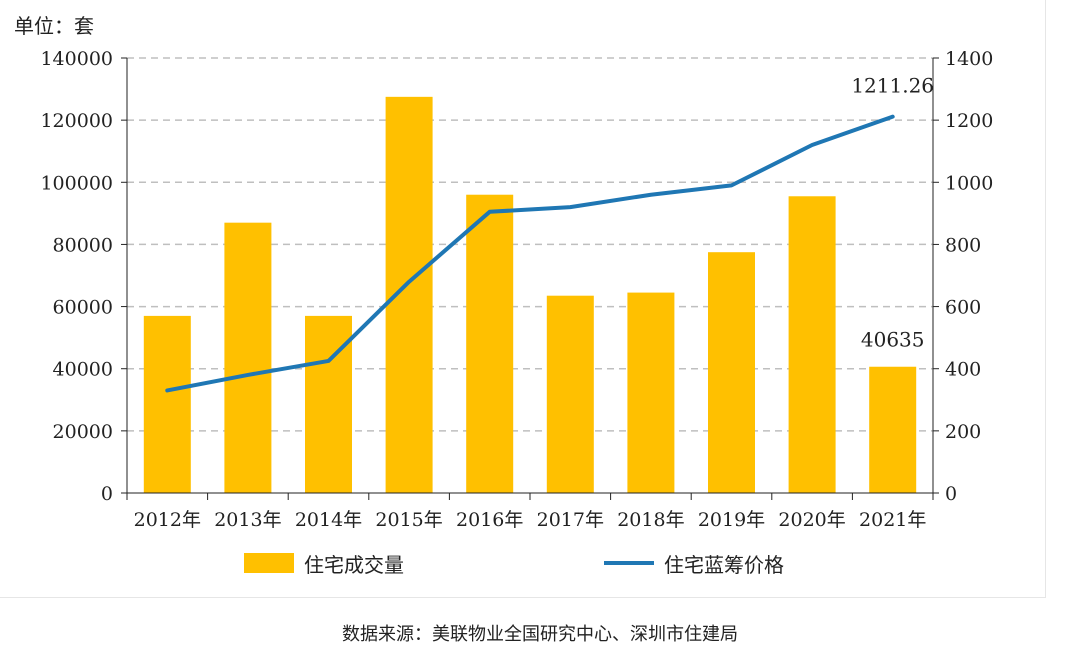 The height and width of the screenshot is (660, 1080). I want to click on left-tick-label: 60000, so click(83, 308).